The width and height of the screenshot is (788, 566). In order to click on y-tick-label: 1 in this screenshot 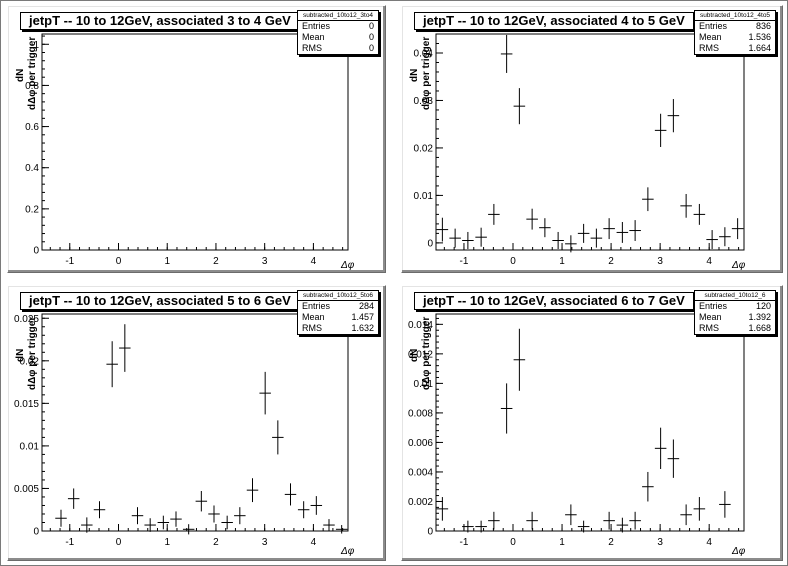, I will do `click(36, 45)`.